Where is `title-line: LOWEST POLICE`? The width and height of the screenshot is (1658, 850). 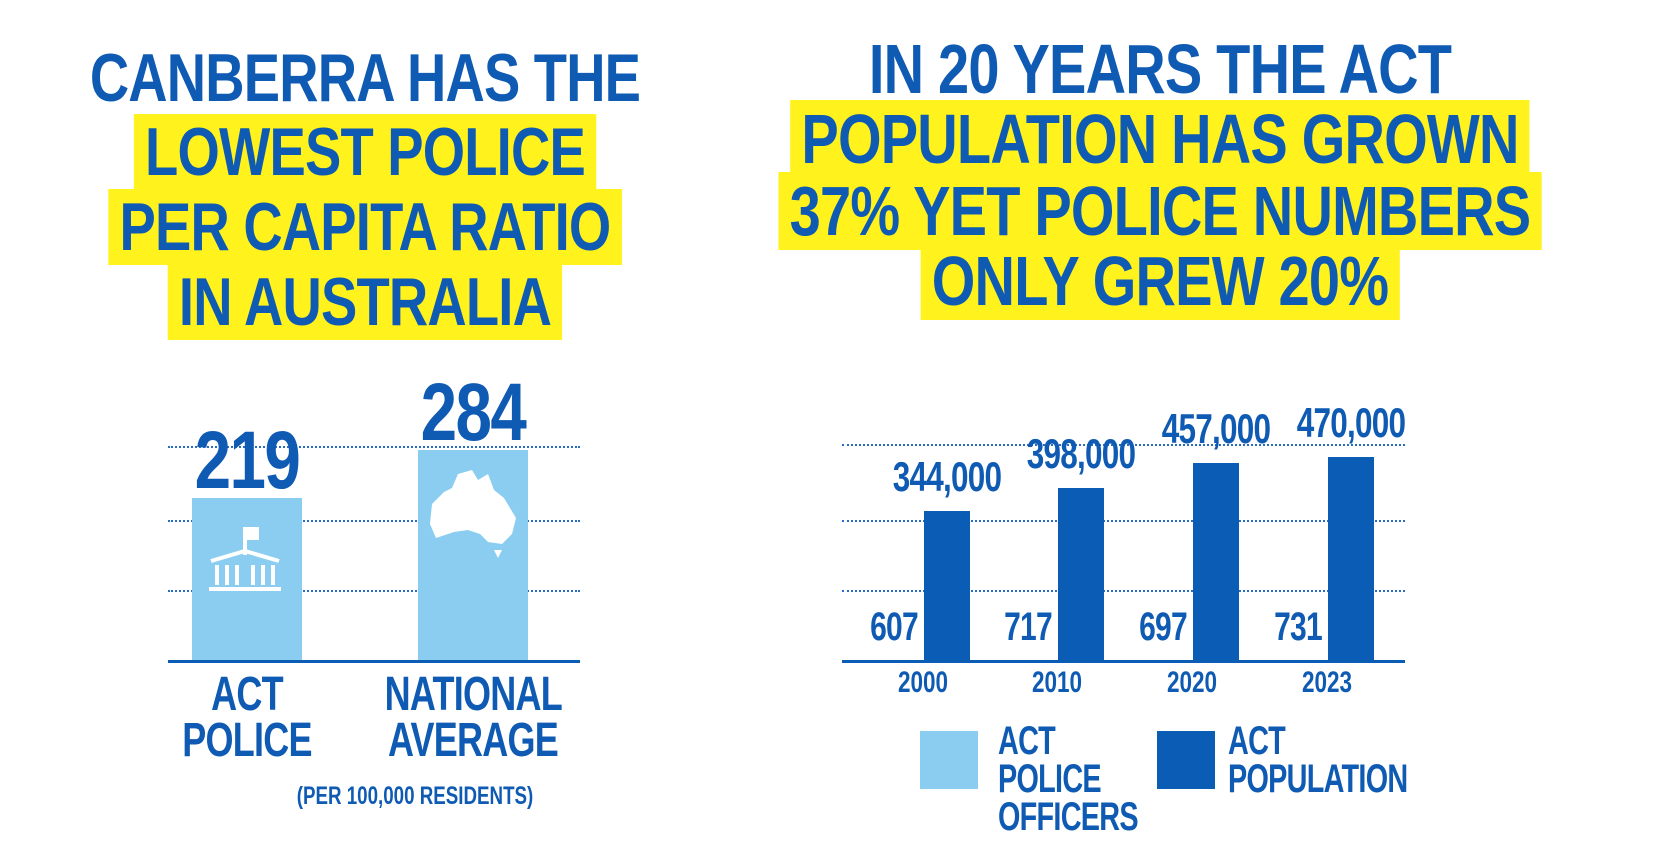 title-line: LOWEST POLICE is located at coordinates (365, 152).